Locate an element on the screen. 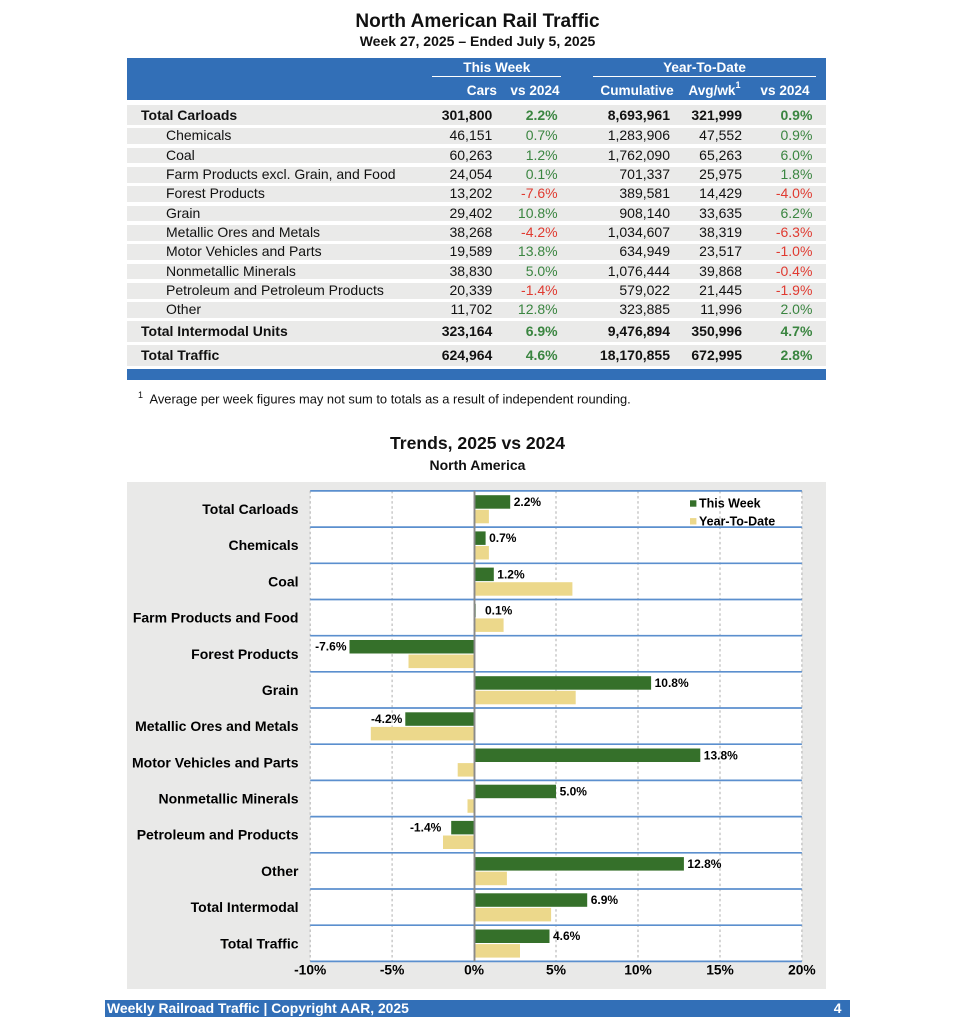 This screenshot has height=1024, width=955. svg-text: 0.7% is located at coordinates (503, 538).